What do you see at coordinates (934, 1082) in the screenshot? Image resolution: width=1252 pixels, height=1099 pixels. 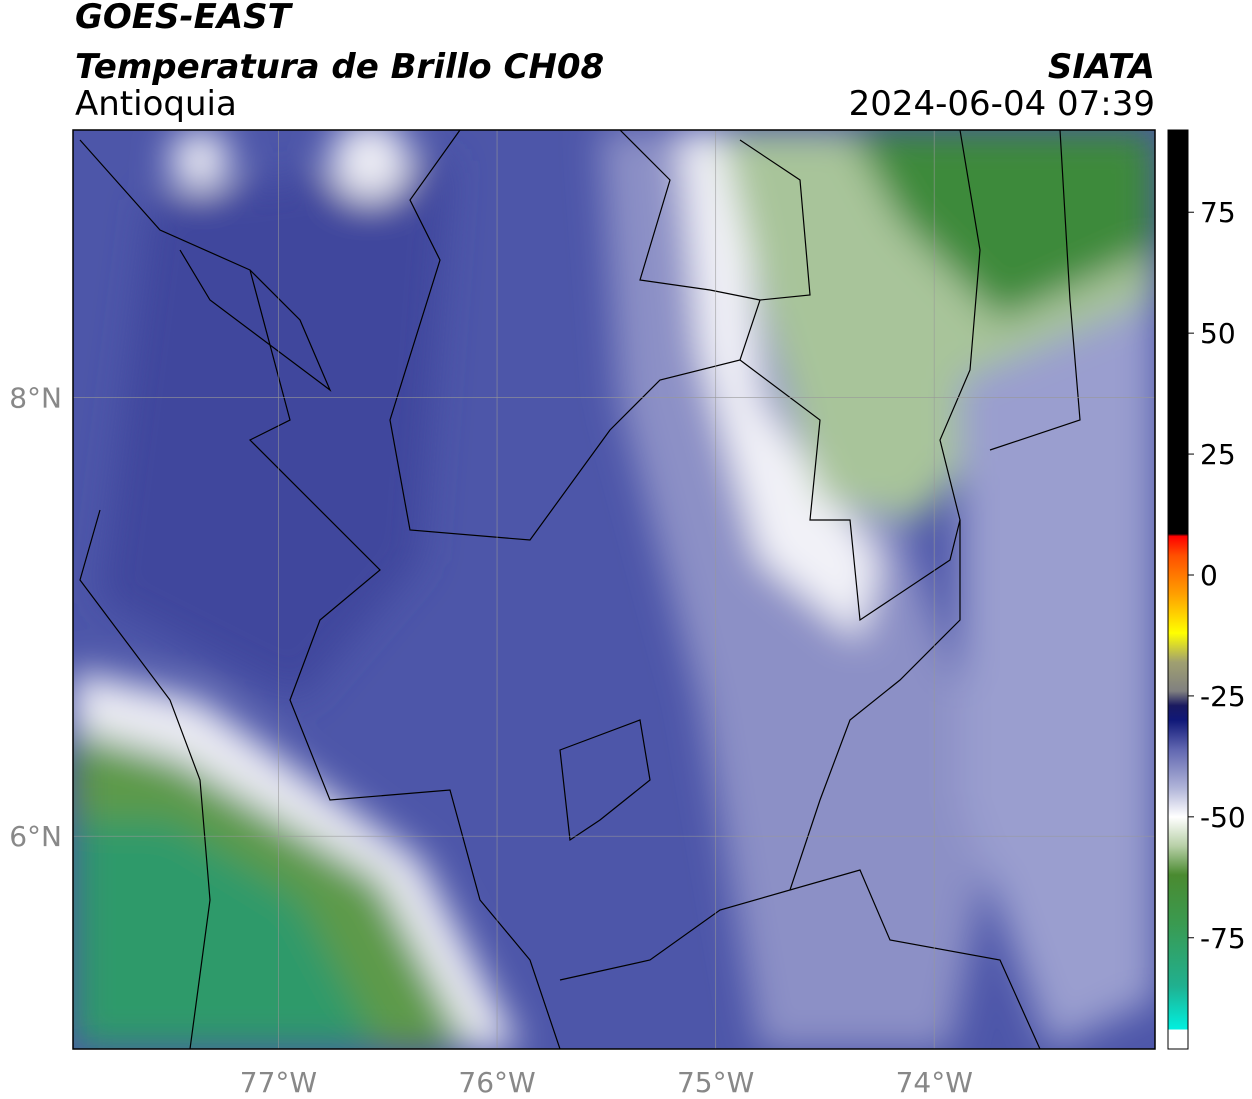 I see `x-tick-label: 74°W` at bounding box center [934, 1082].